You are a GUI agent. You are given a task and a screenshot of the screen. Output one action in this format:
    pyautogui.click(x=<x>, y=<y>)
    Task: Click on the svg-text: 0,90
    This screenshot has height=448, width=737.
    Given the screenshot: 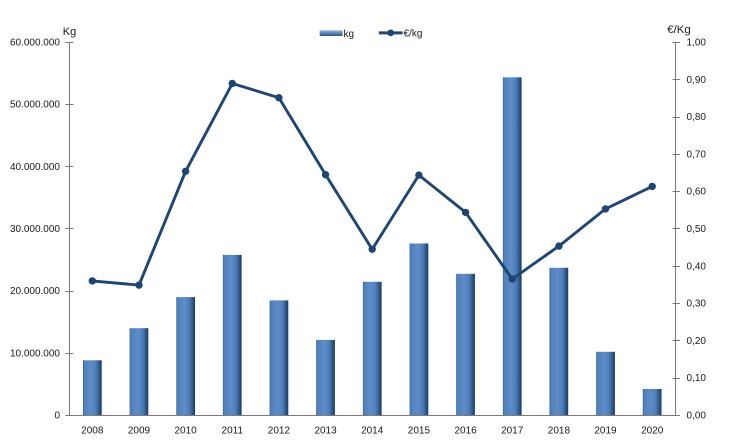 What is the action you would take?
    pyautogui.click(x=697, y=80)
    